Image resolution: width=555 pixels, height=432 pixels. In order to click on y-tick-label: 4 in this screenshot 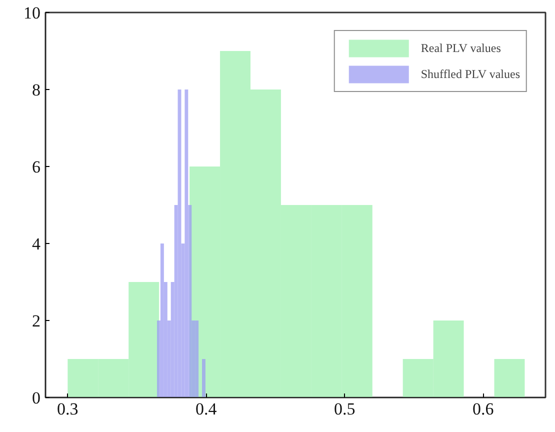, I will do `click(36, 244)`.